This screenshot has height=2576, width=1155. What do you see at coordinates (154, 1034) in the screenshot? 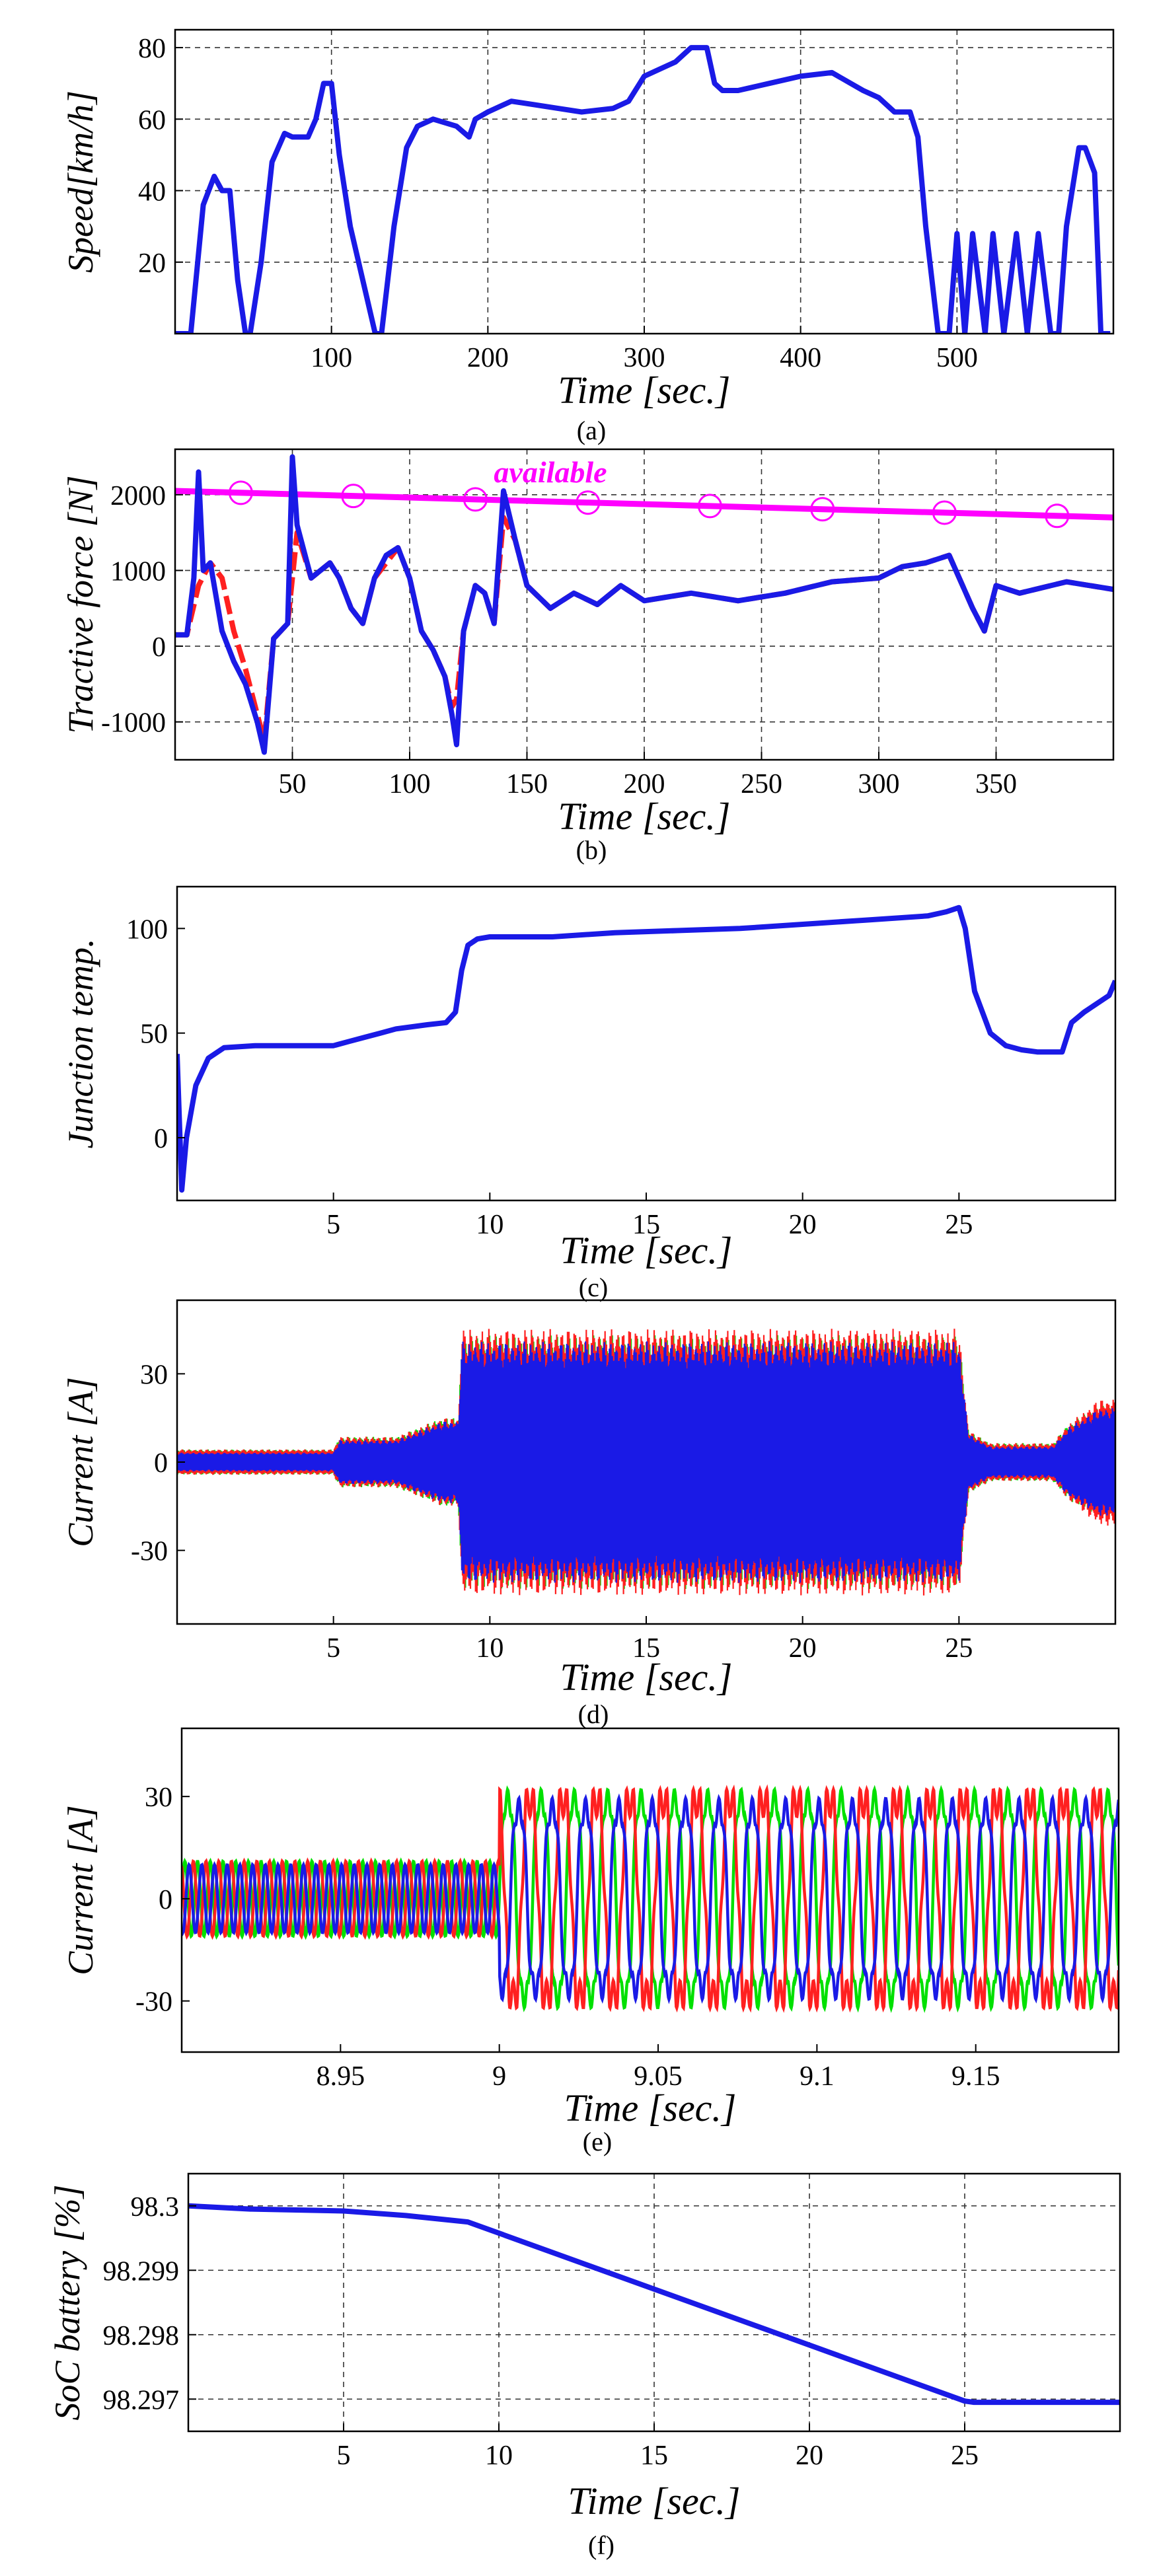
I see `y-tick-label-1: 50` at bounding box center [154, 1034].